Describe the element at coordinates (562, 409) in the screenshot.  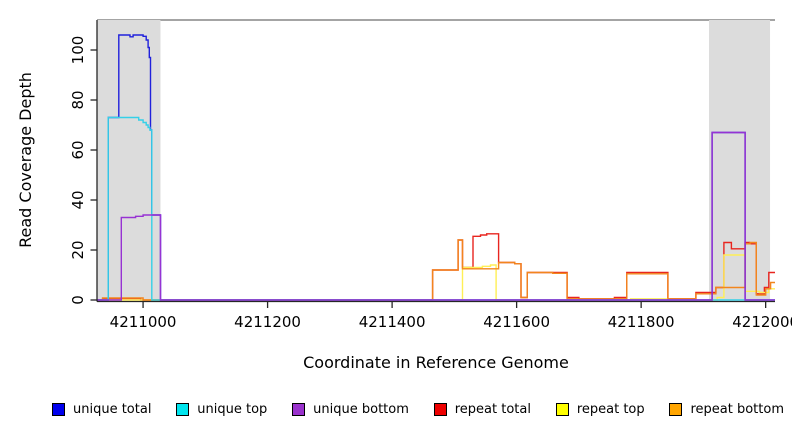
I see `legend-swatch-repeat-top` at that location.